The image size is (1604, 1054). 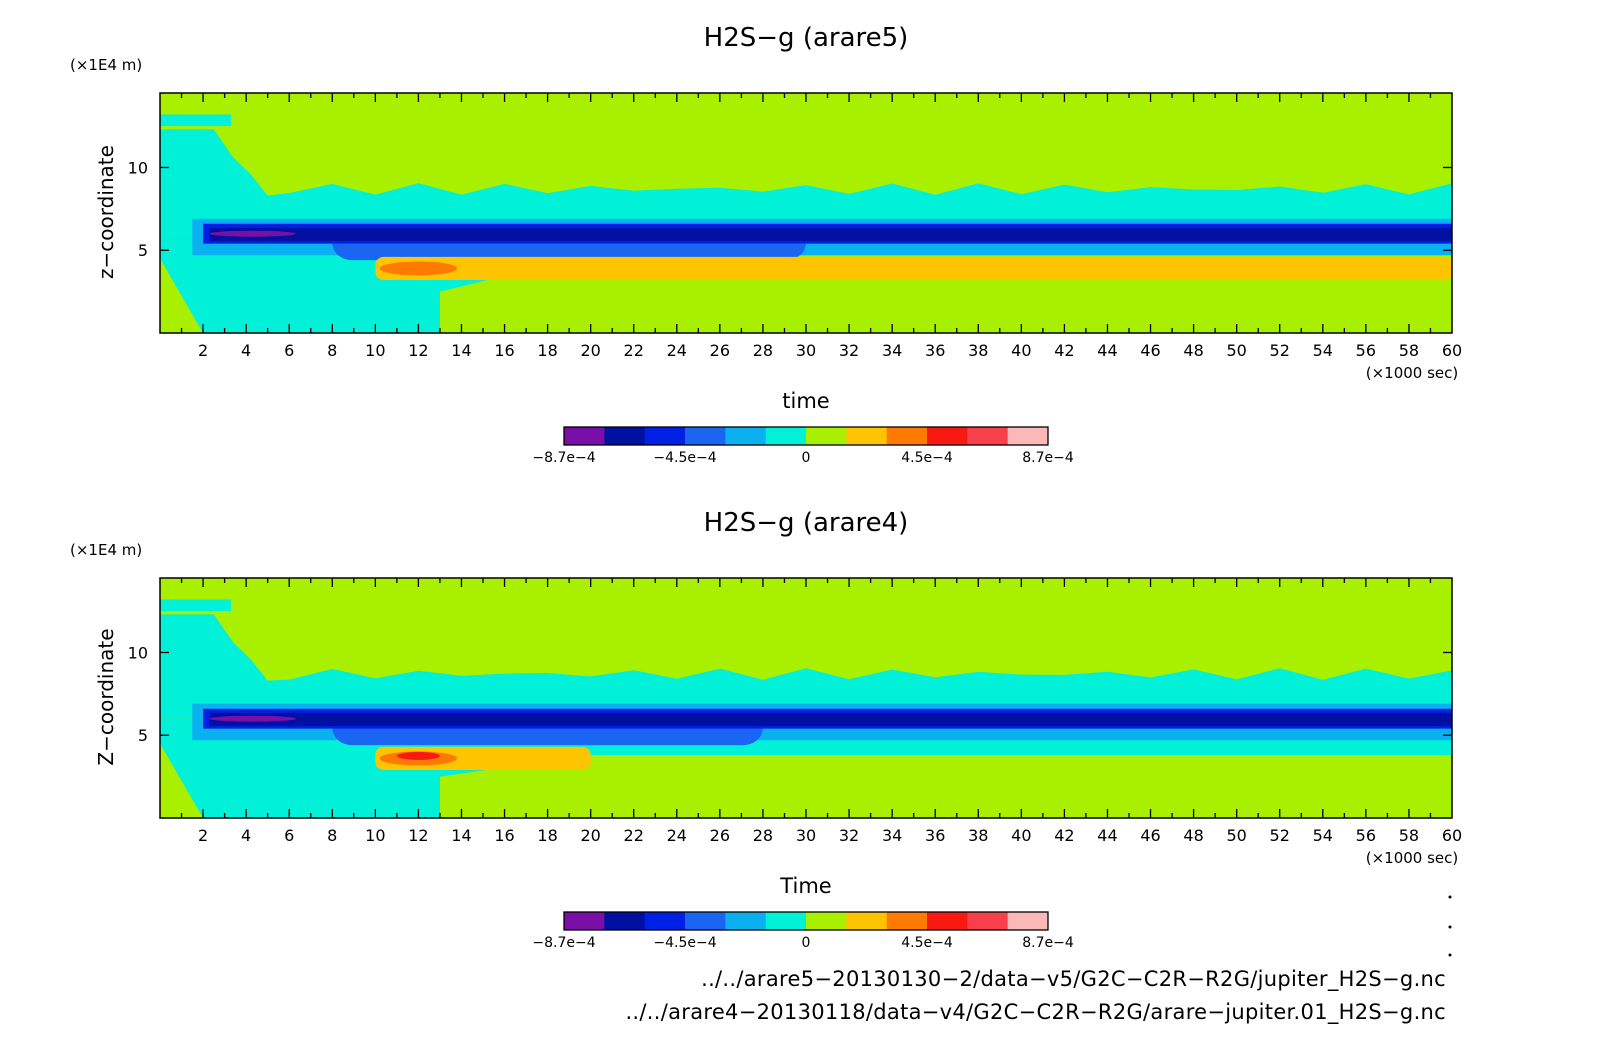 What do you see at coordinates (1280, 350) in the screenshot?
I see `x-tick-label: 52` at bounding box center [1280, 350].